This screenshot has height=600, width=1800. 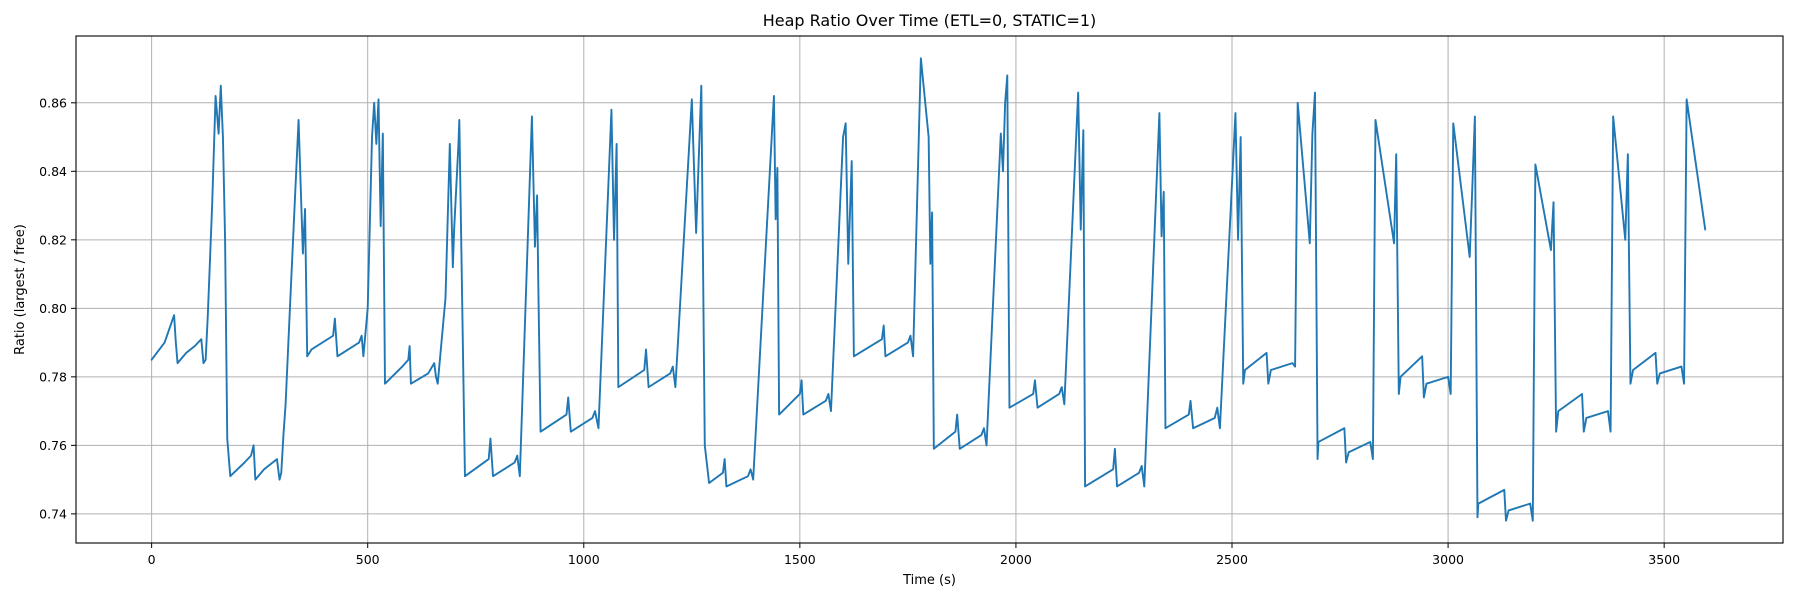 What do you see at coordinates (53, 171) in the screenshot?
I see `y-tick-label: 0.84` at bounding box center [53, 171].